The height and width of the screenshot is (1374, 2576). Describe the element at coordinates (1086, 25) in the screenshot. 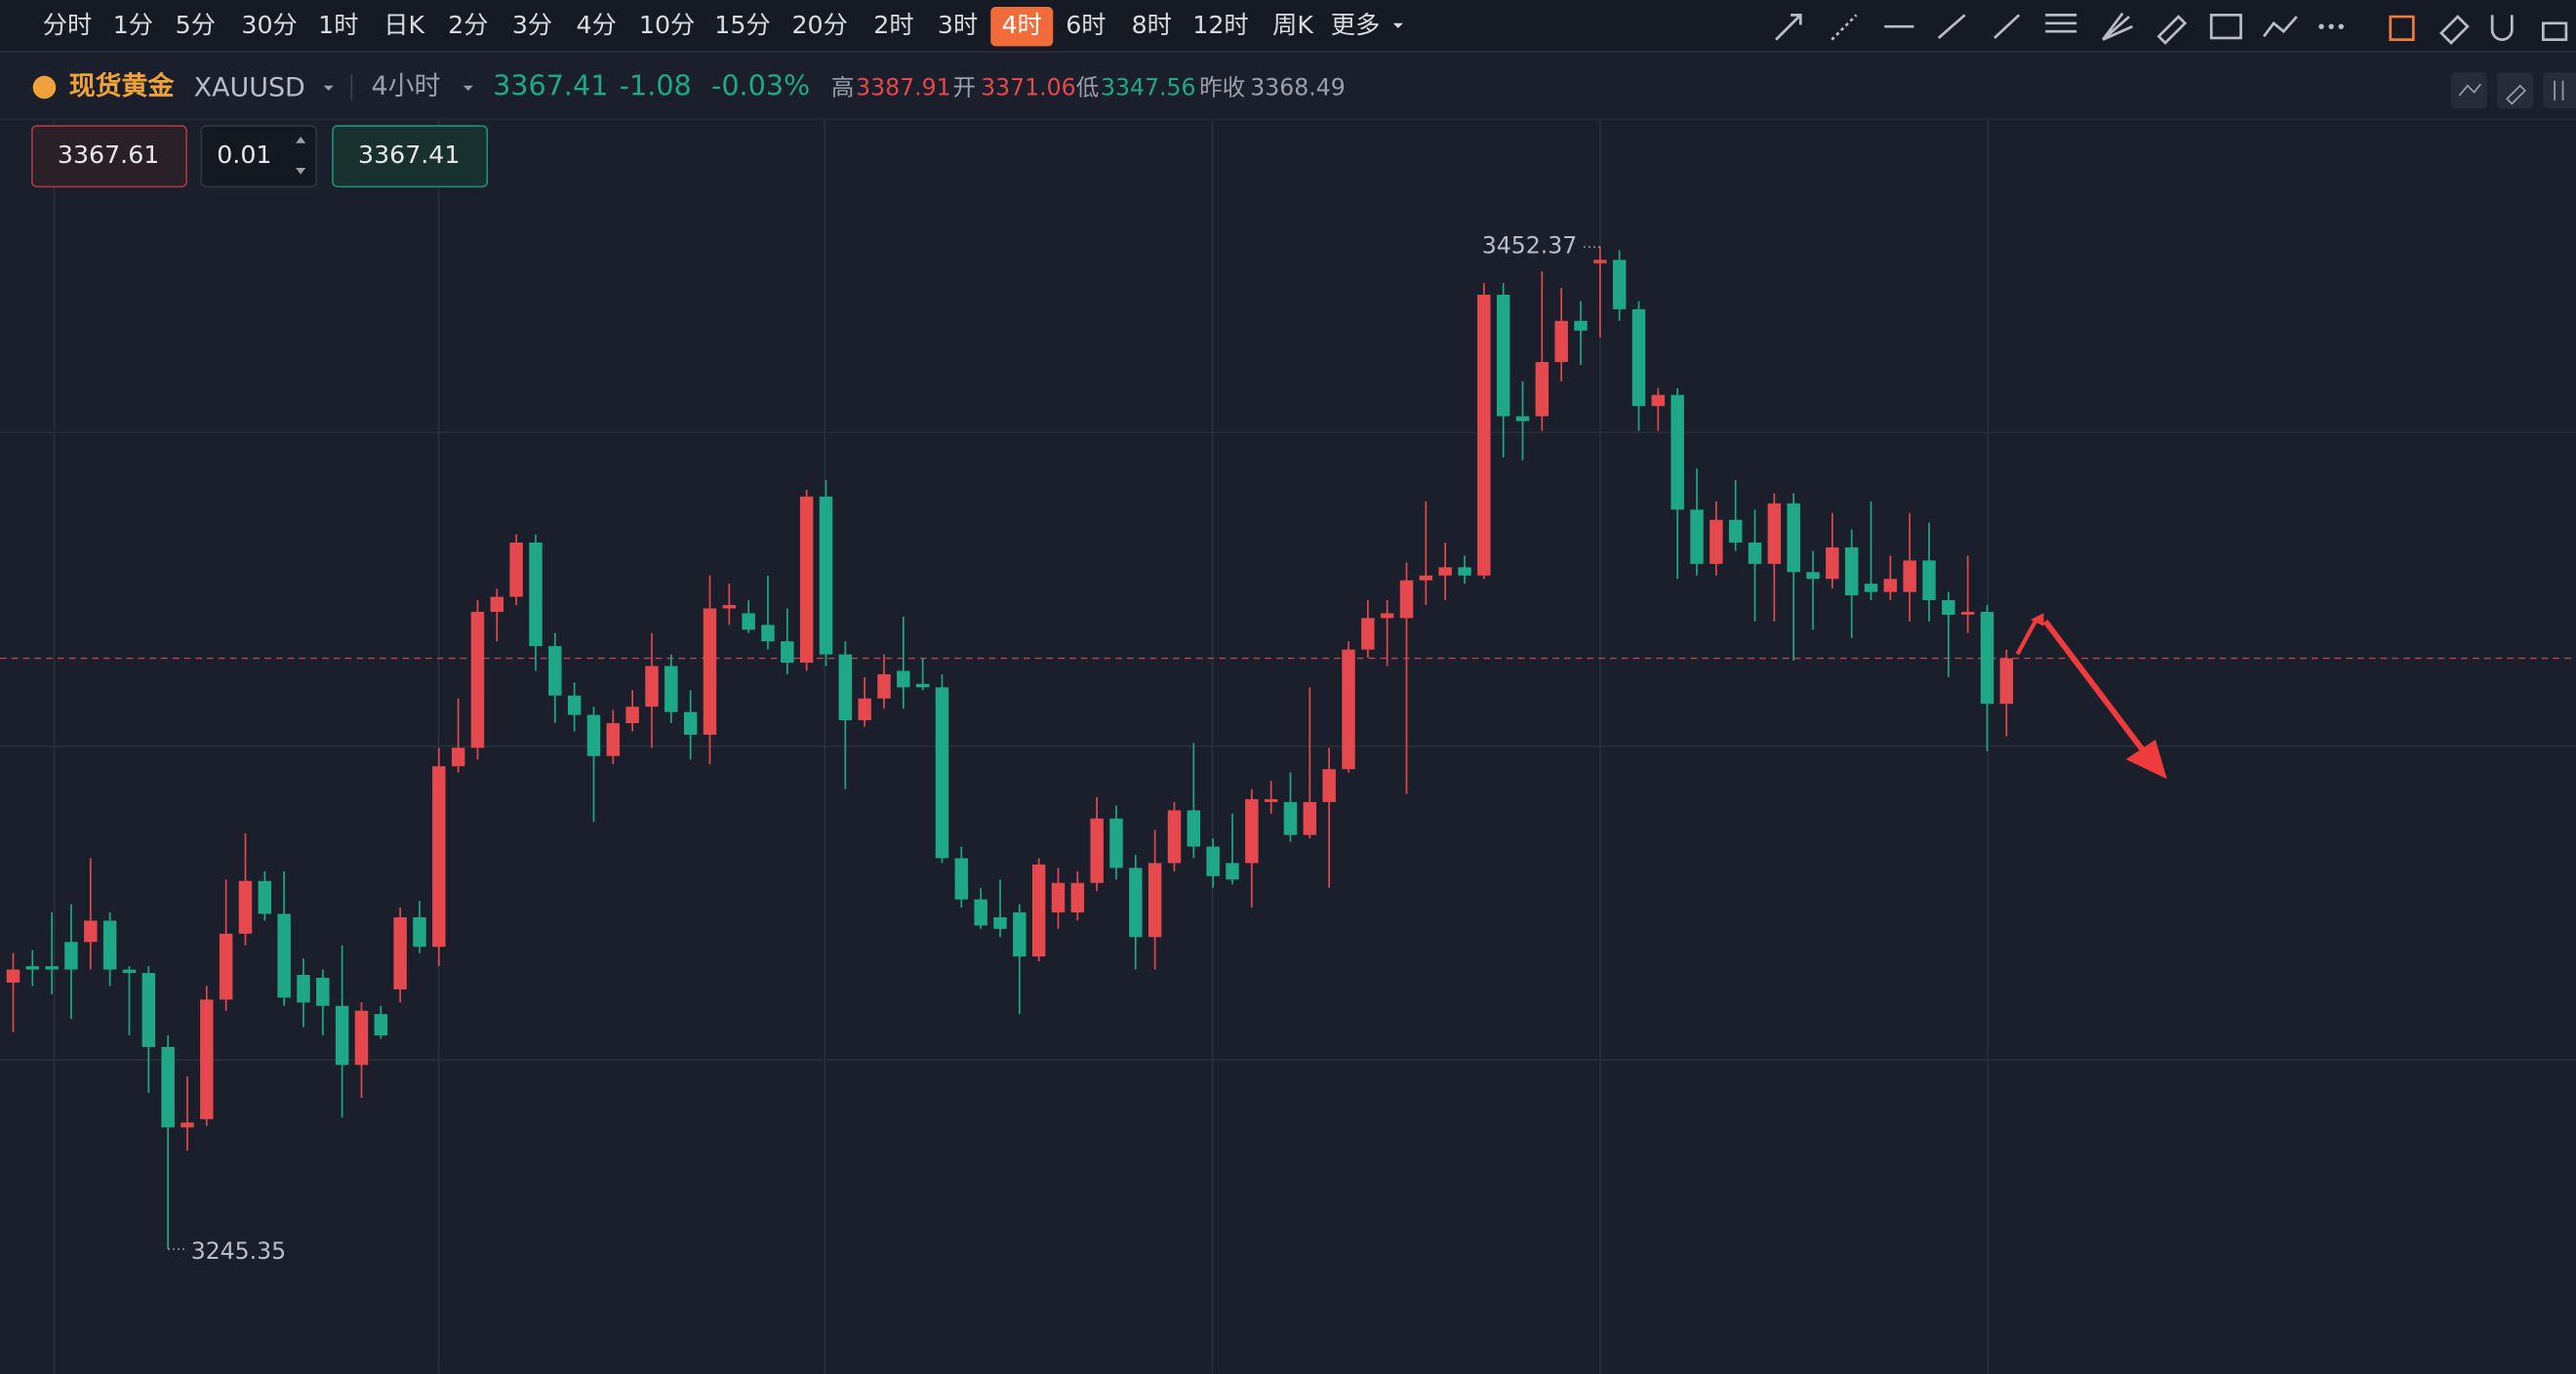

I see `timeframe-tab: 6时` at that location.